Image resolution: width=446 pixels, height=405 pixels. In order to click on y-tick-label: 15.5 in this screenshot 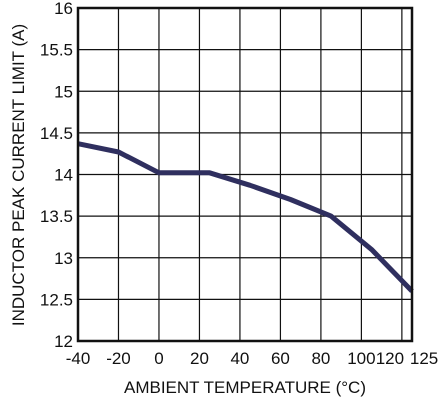, I will do `click(56, 50)`.